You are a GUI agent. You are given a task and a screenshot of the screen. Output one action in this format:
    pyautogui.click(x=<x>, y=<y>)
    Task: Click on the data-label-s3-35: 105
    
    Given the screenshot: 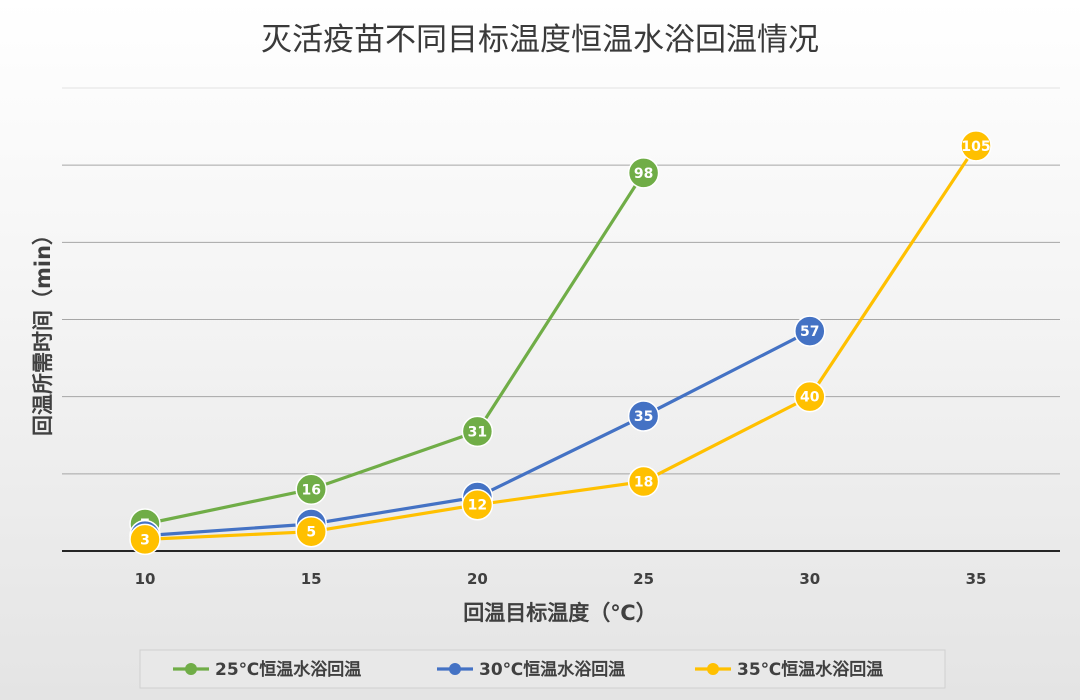 What is the action you would take?
    pyautogui.click(x=975, y=147)
    